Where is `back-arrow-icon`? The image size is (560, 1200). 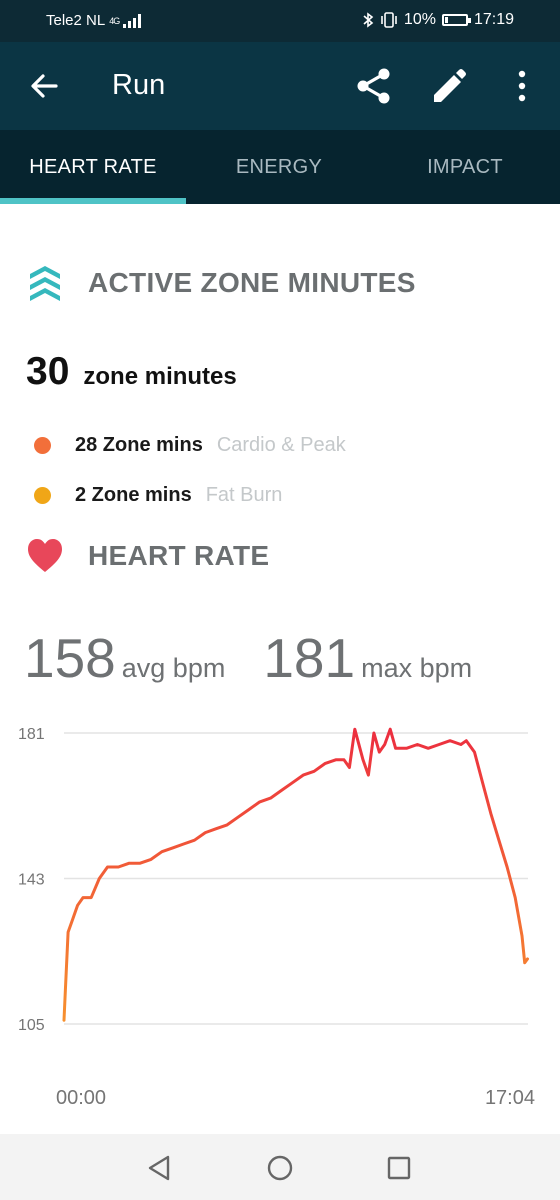
back-arrow-icon is located at coordinates (44, 86).